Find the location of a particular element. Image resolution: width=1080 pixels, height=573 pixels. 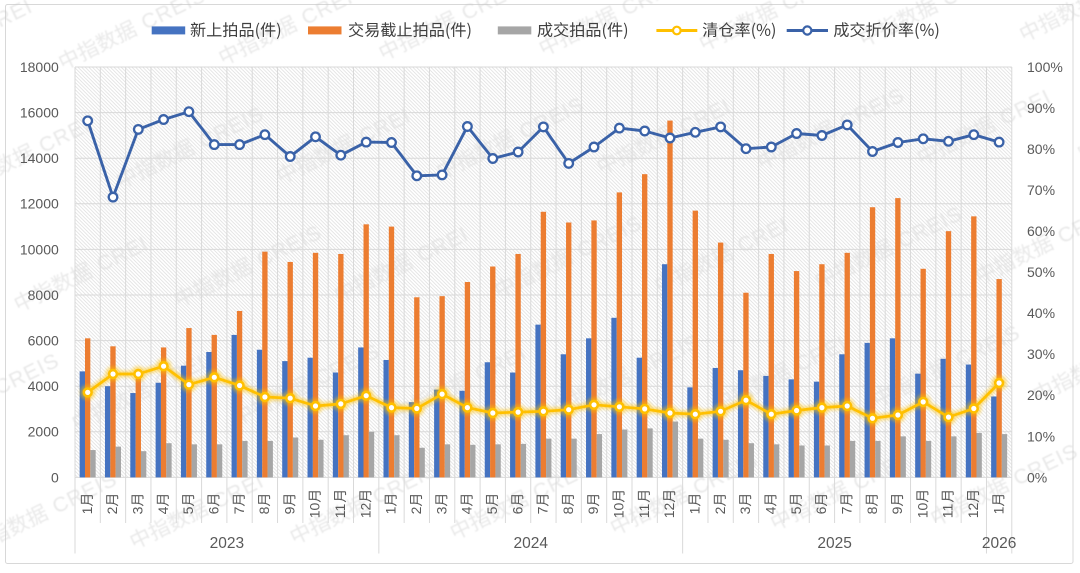

svg-text: 0 is located at coordinates (55, 477).